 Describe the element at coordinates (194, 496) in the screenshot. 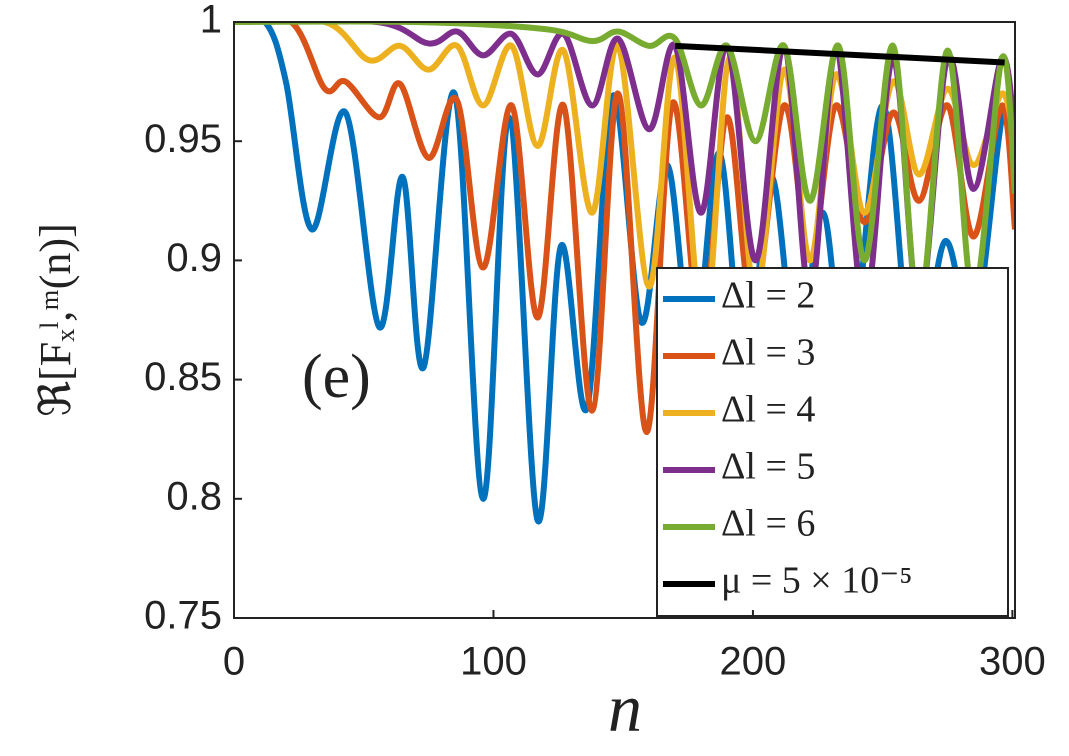

I see `y-tick-label: 0.8` at that location.